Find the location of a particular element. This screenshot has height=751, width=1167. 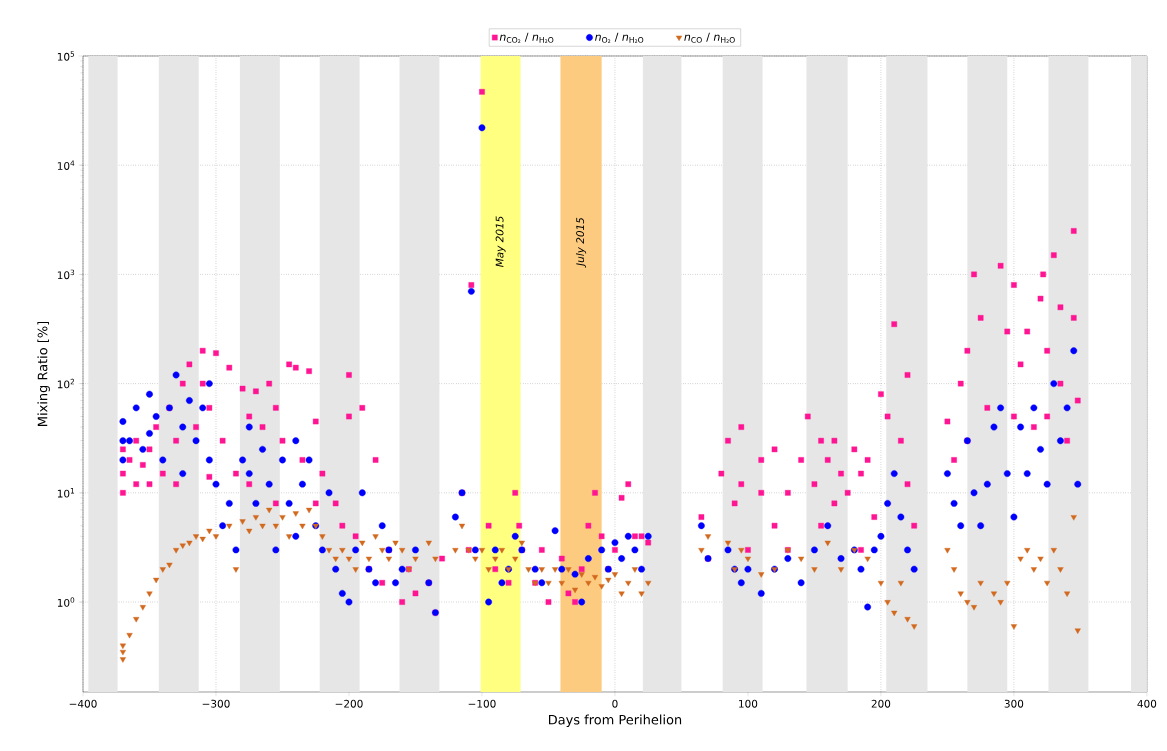

legend-label: n$_{O₂}$ / n$_{H₂O}$ is located at coordinates (619, 37).